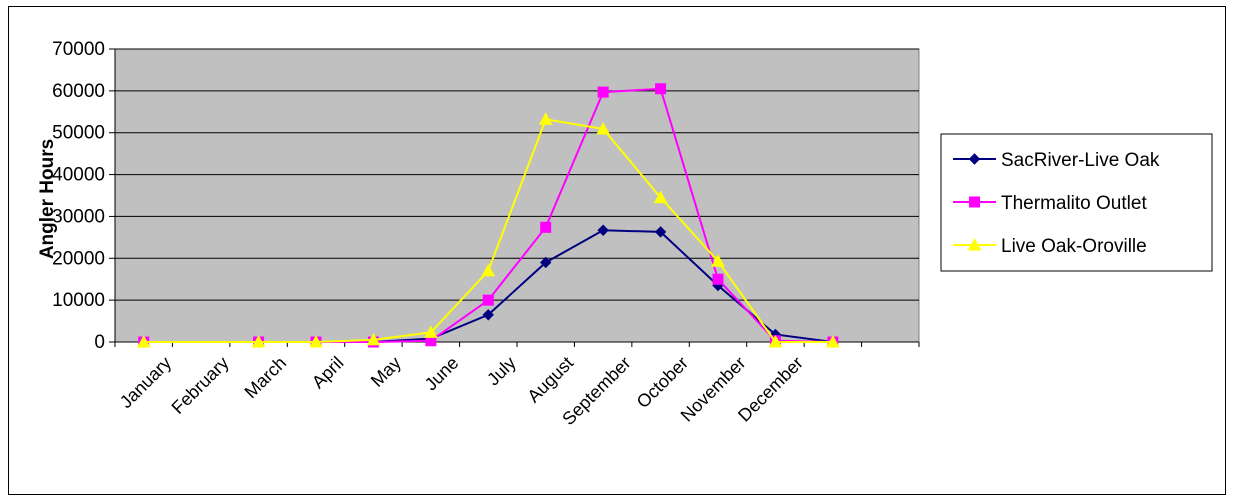  Describe the element at coordinates (1074, 246) in the screenshot. I see `legend-label: Live Oak-Oroville` at that location.